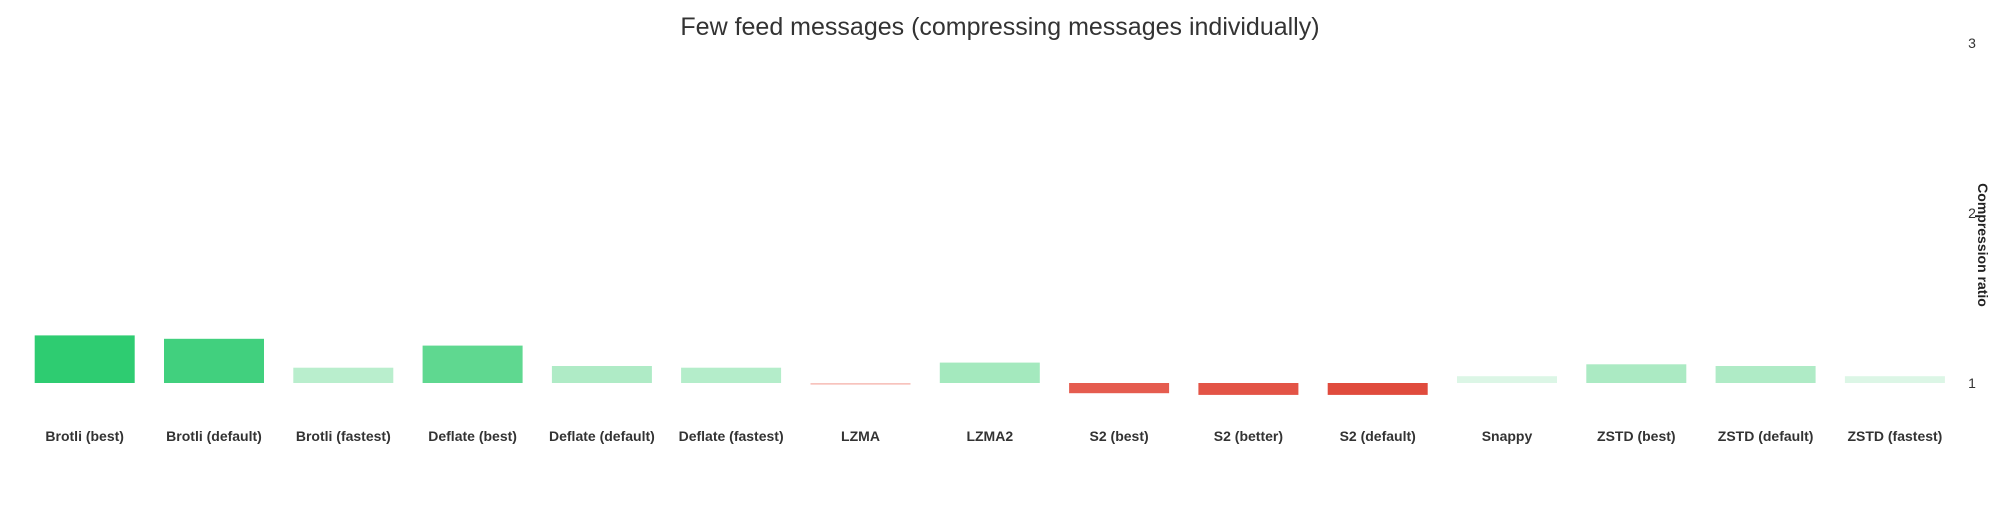 Image resolution: width=2000 pixels, height=512 pixels. What do you see at coordinates (84, 436) in the screenshot?
I see `x-tick-label: Brotli (best)` at bounding box center [84, 436].